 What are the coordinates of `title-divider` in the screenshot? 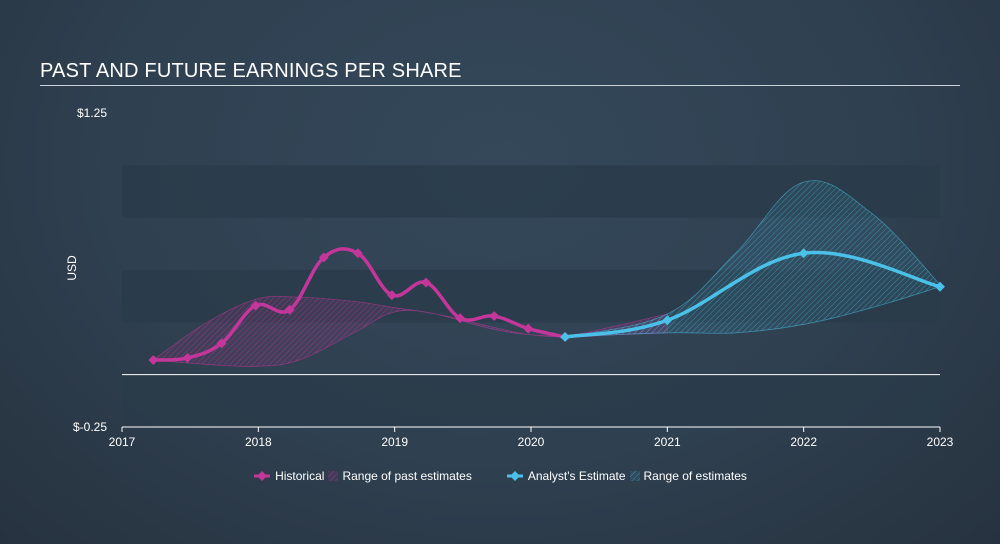 It's located at (500, 85).